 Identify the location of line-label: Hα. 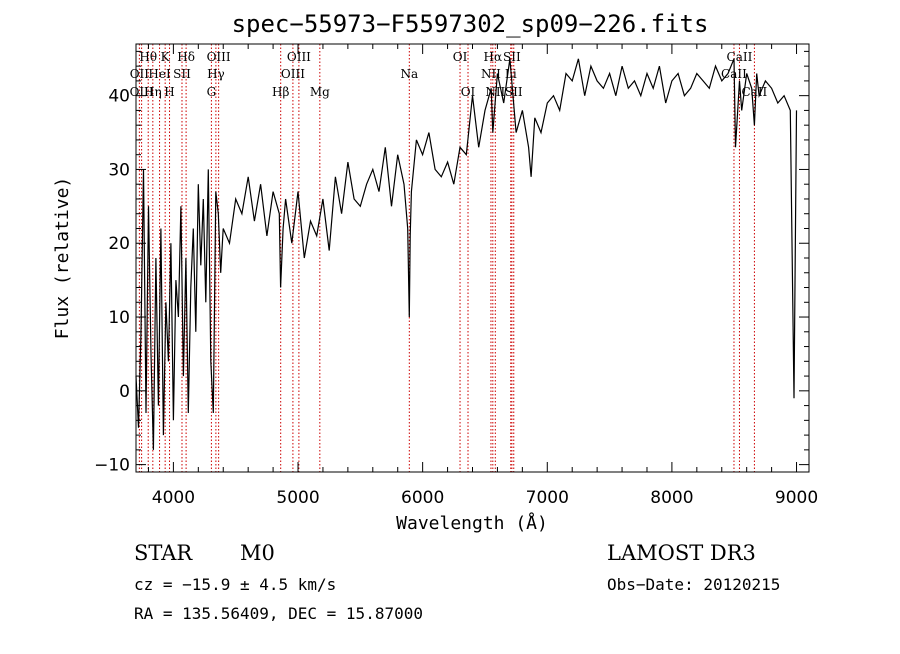
(493, 57).